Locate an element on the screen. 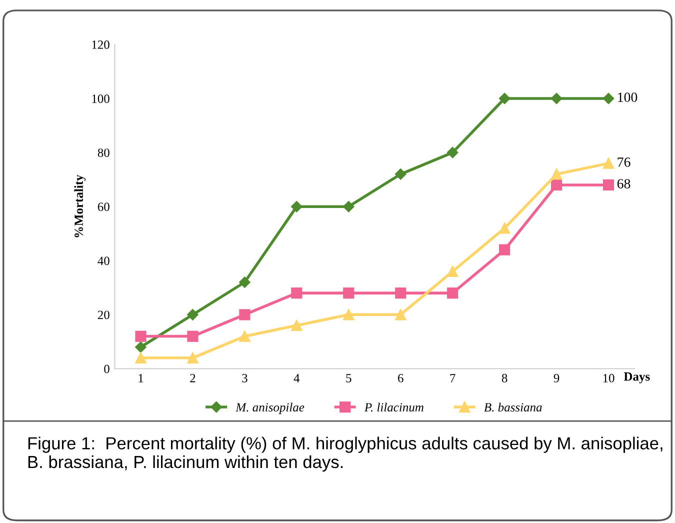 This screenshot has width=675, height=523. x-tick-label: 4 is located at coordinates (297, 378).